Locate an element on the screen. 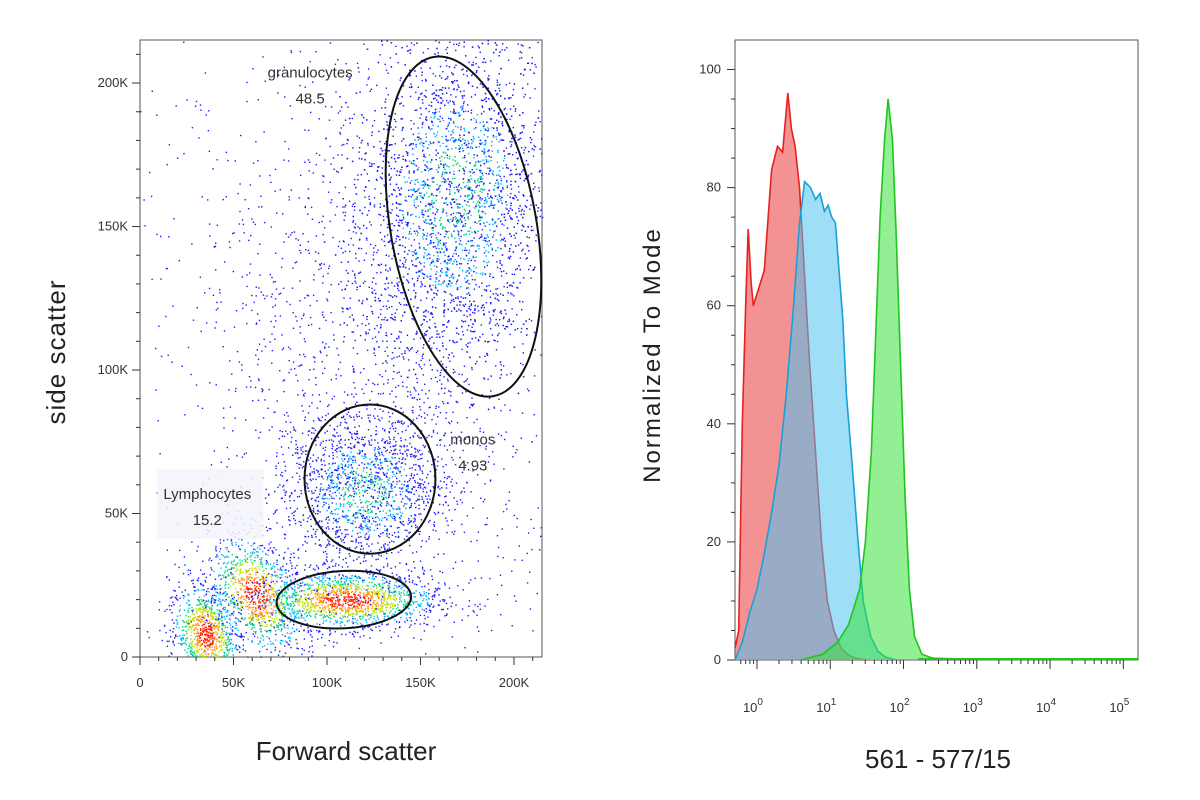 This screenshot has height=800, width=1200. population-granulocytes is located at coordinates (409, 258).